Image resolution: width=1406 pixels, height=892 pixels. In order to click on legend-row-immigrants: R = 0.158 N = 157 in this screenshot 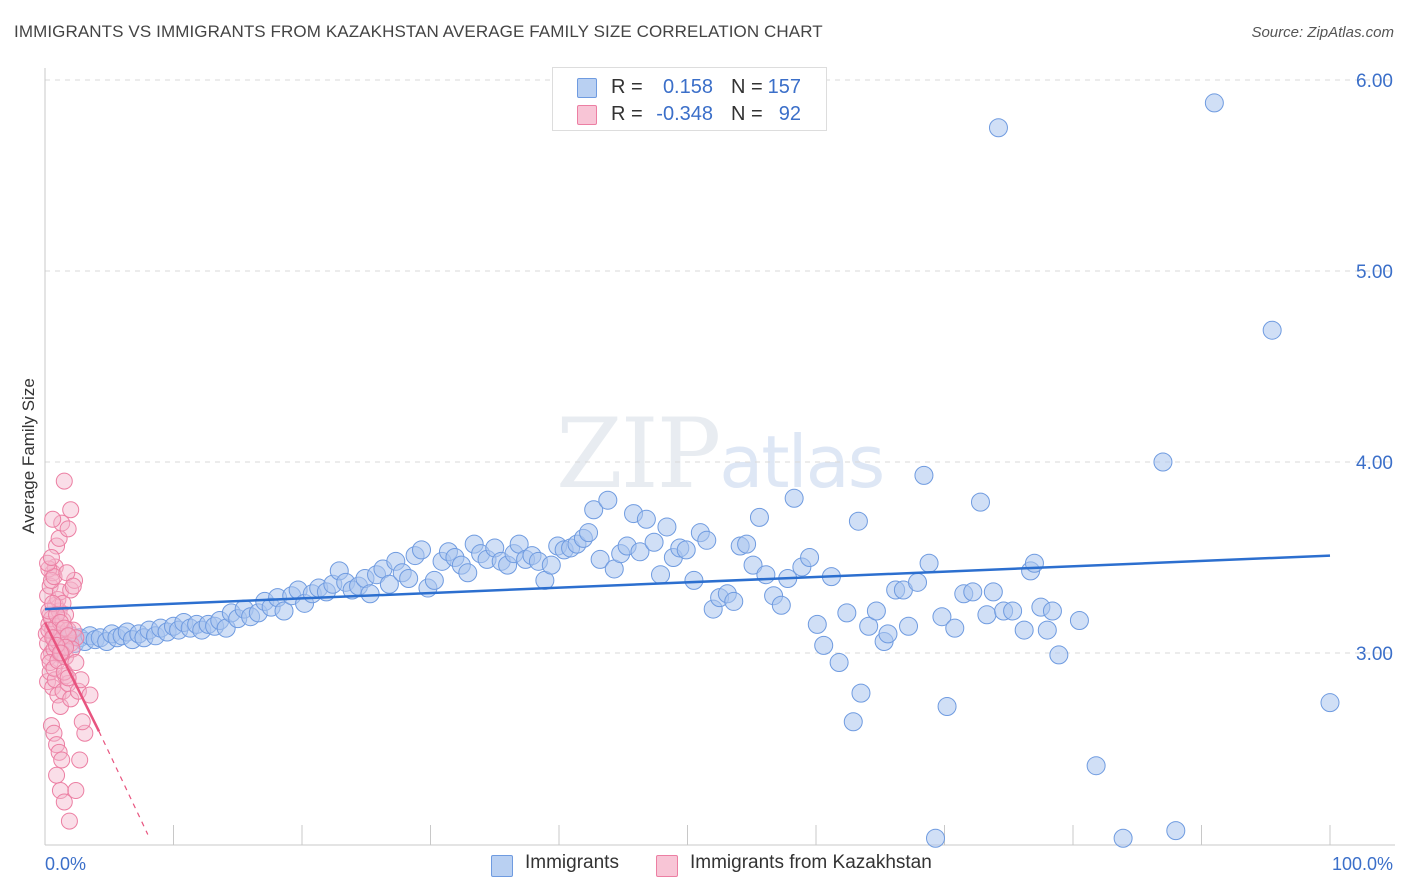, I will do `click(689, 88)`.